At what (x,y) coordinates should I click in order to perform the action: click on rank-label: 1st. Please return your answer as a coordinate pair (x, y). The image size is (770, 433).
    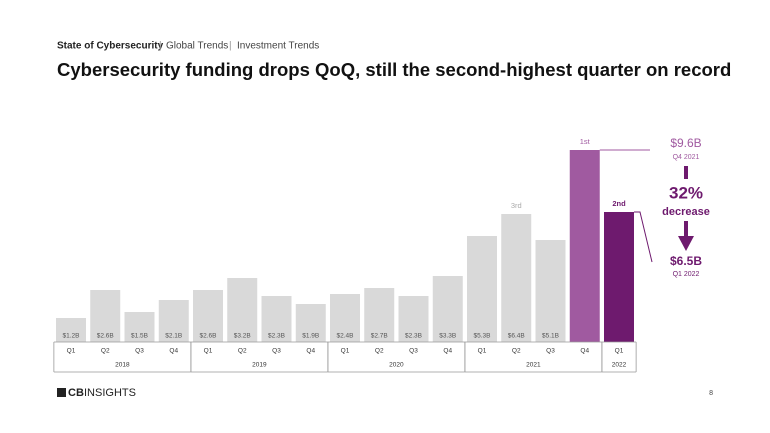
    Looking at the image, I should click on (585, 141).